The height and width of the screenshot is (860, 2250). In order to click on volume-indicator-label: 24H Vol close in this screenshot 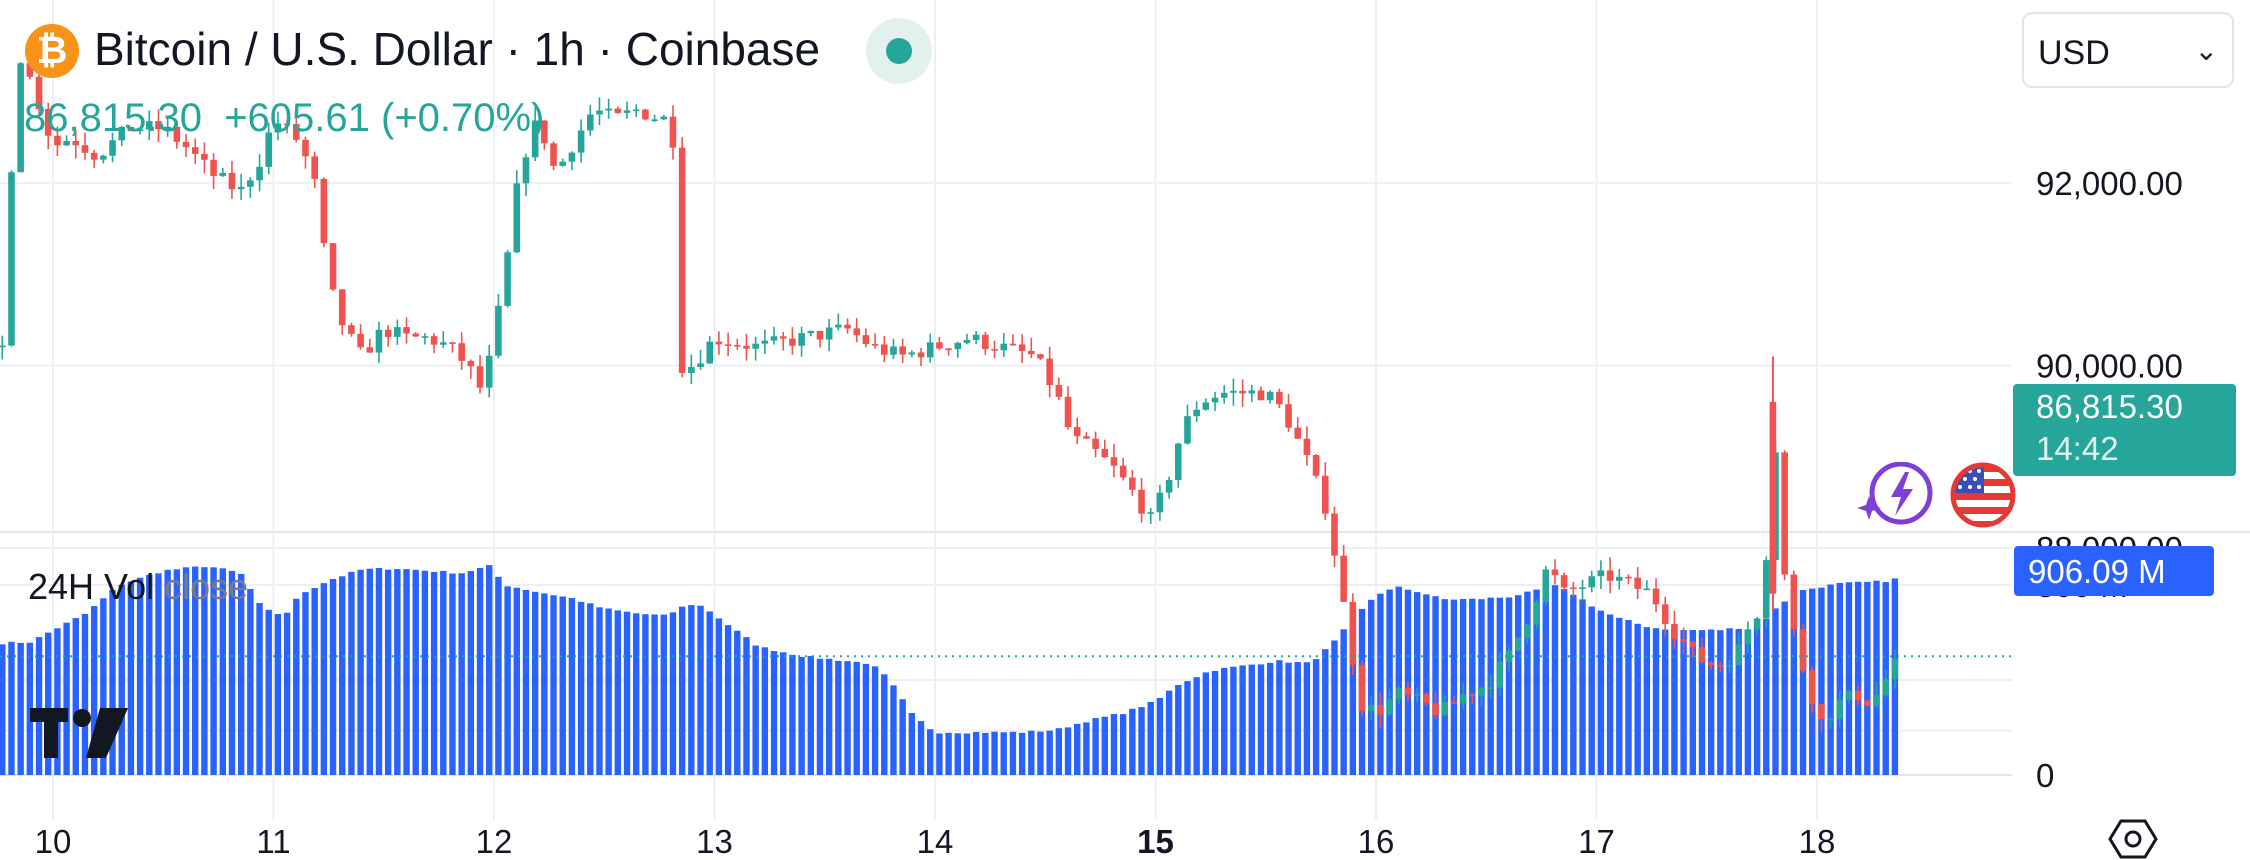, I will do `click(138, 587)`.